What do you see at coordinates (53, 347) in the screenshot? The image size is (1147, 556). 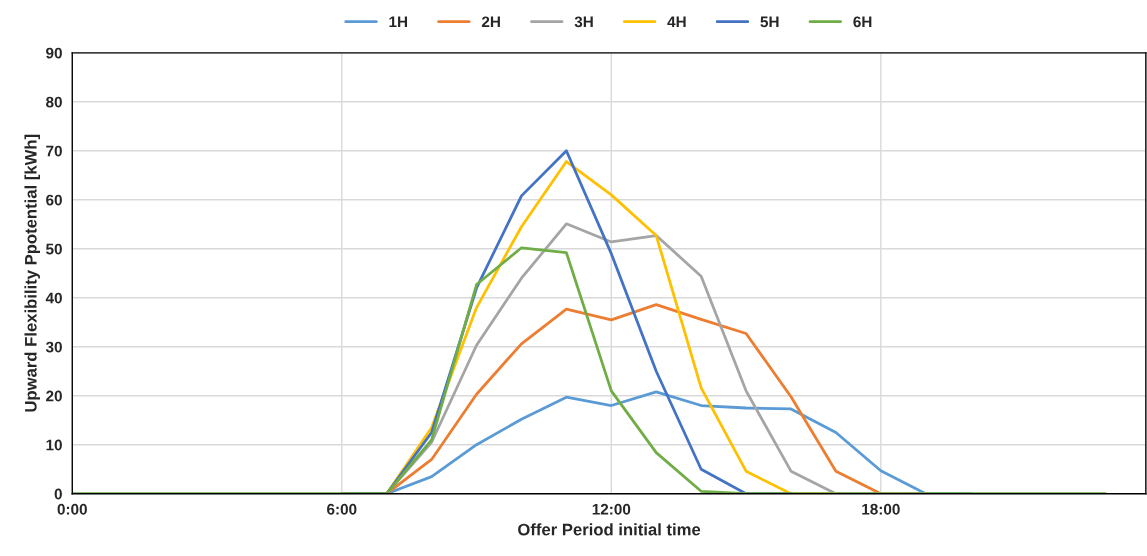 I see `y-tick-label: 30` at bounding box center [53, 347].